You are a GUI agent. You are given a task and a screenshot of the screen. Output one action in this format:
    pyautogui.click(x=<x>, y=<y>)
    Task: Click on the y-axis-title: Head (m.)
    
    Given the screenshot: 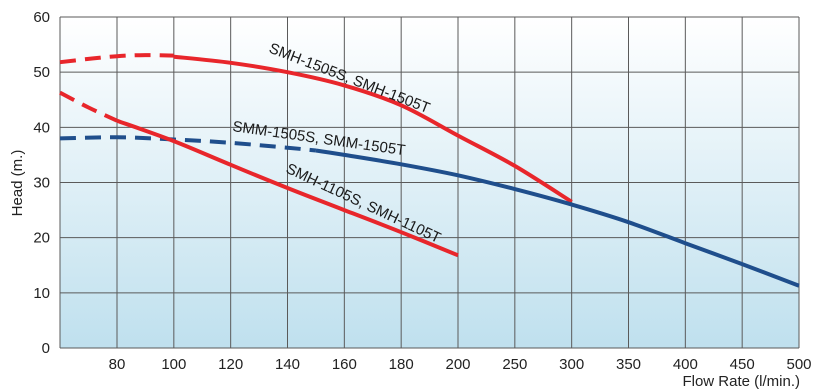 What is the action you would take?
    pyautogui.click(x=17, y=183)
    